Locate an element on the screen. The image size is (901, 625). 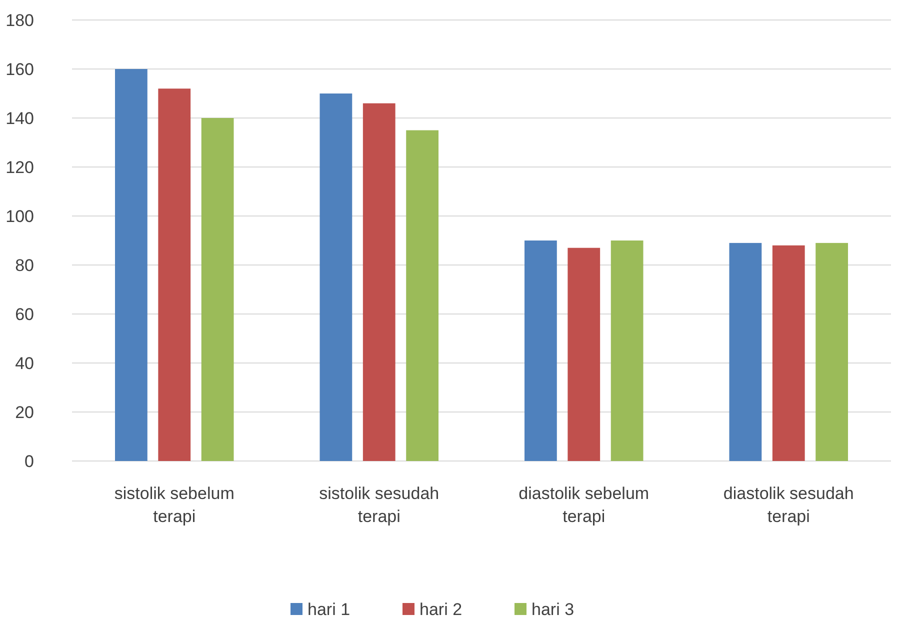
y-tick-label: 160 is located at coordinates (20, 69).